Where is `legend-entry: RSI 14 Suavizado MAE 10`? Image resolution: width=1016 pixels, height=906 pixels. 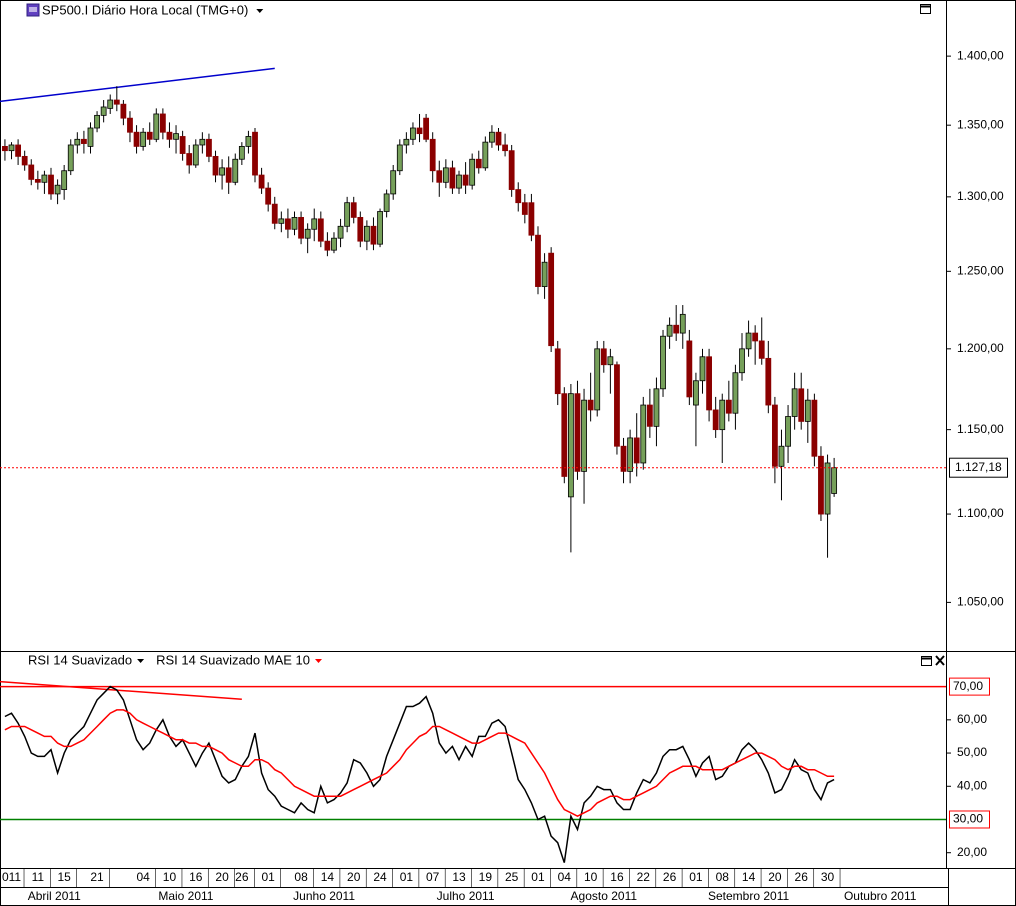 legend-entry: RSI 14 Suavizado MAE 10 is located at coordinates (233, 659).